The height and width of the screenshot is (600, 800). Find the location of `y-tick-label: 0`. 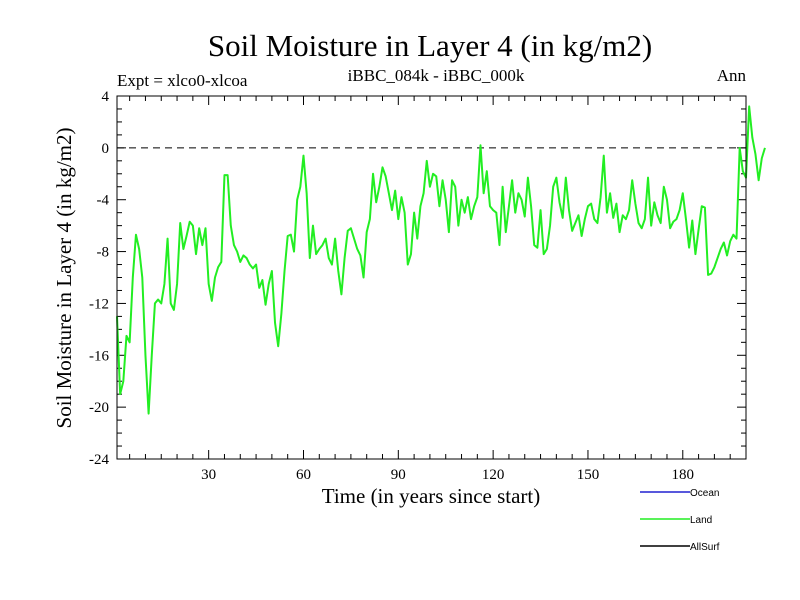

y-tick-label: 0 is located at coordinates (106, 149).